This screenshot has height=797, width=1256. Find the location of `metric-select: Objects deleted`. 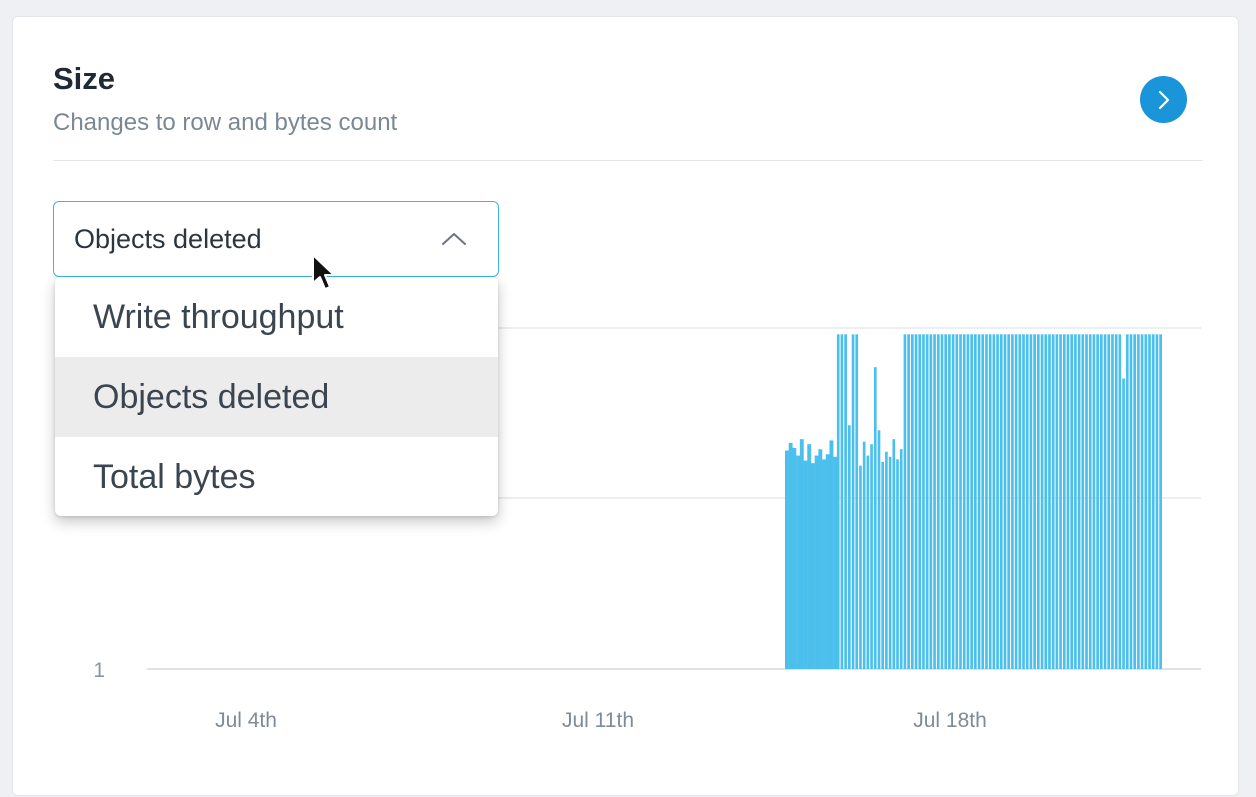

metric-select: Objects deleted is located at coordinates (276, 239).